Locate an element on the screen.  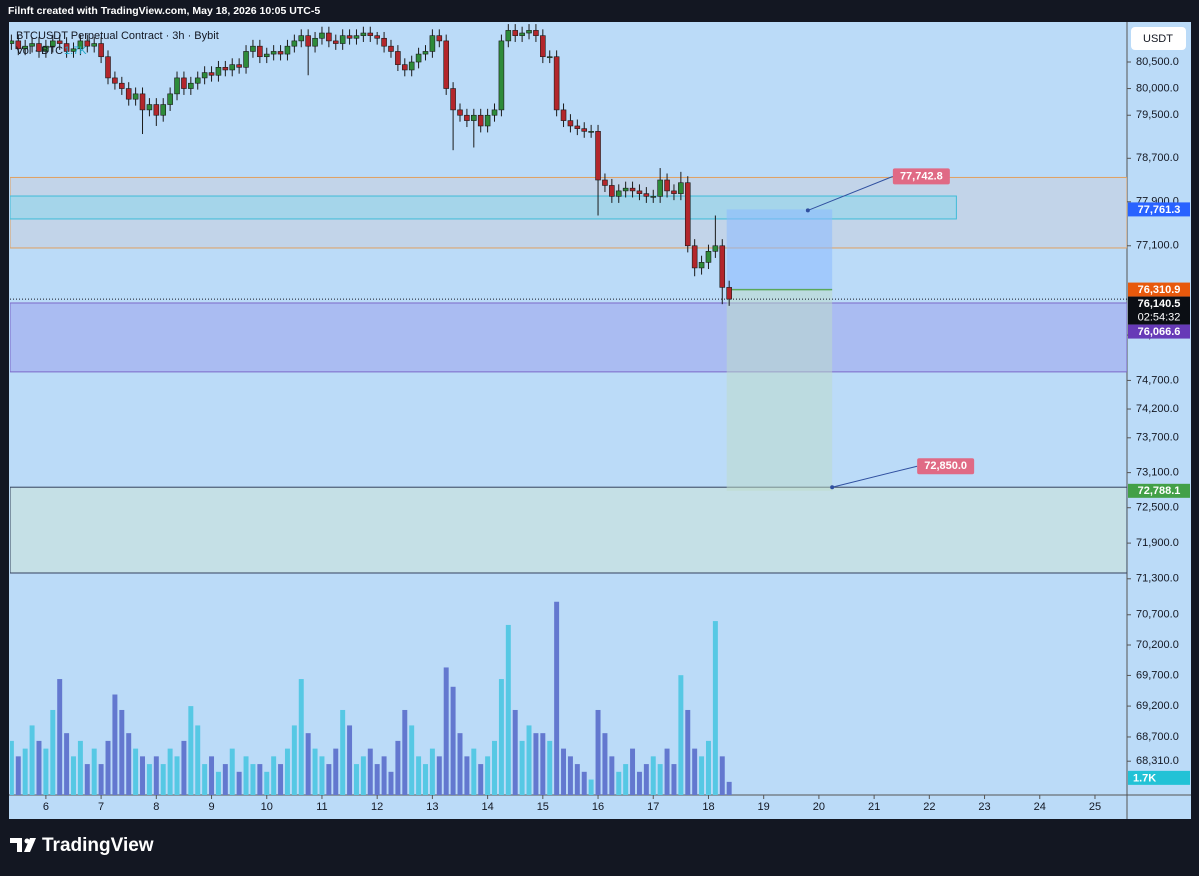
callout-label: 72,850.0 is located at coordinates (945, 466).